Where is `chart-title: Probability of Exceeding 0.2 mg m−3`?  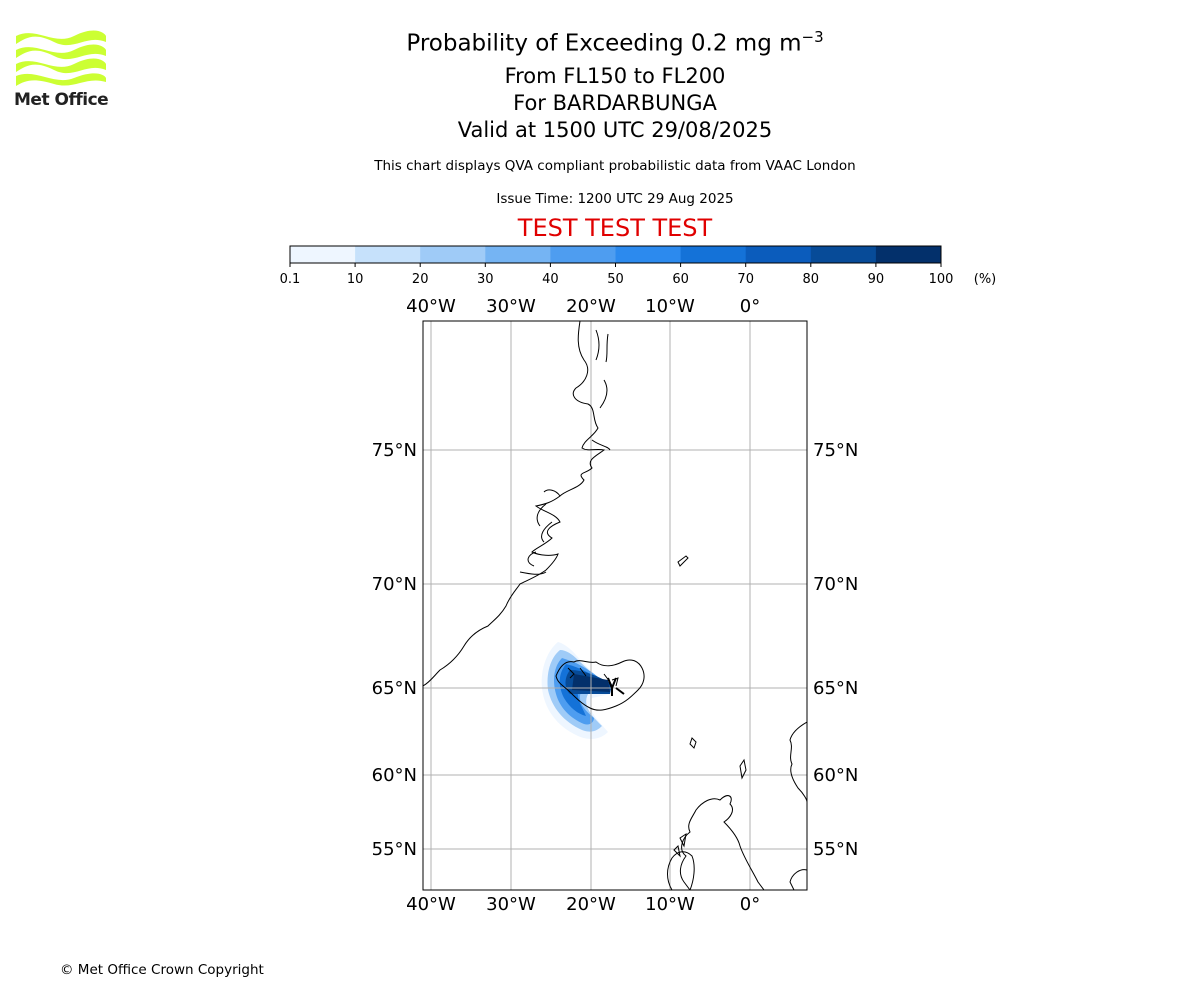
chart-title: Probability of Exceeding 0.2 mg m−3 is located at coordinates (600, 42).